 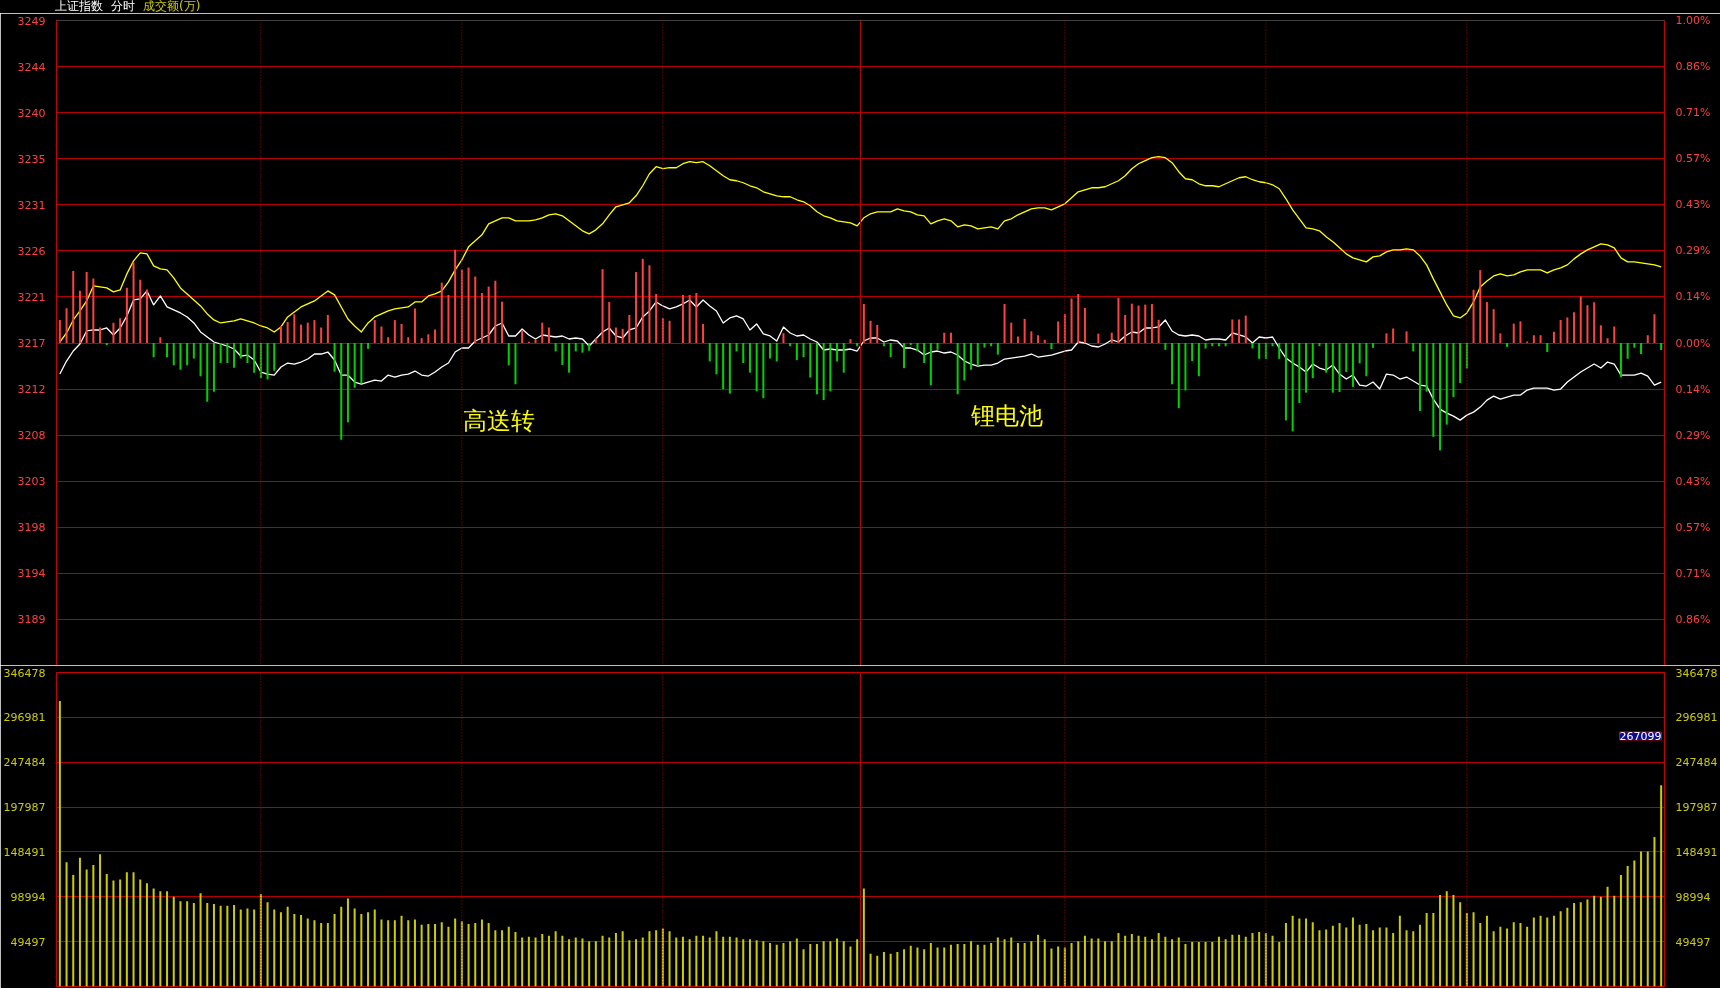 I want to click on y-tick-label: 49497, so click(x=28, y=942).